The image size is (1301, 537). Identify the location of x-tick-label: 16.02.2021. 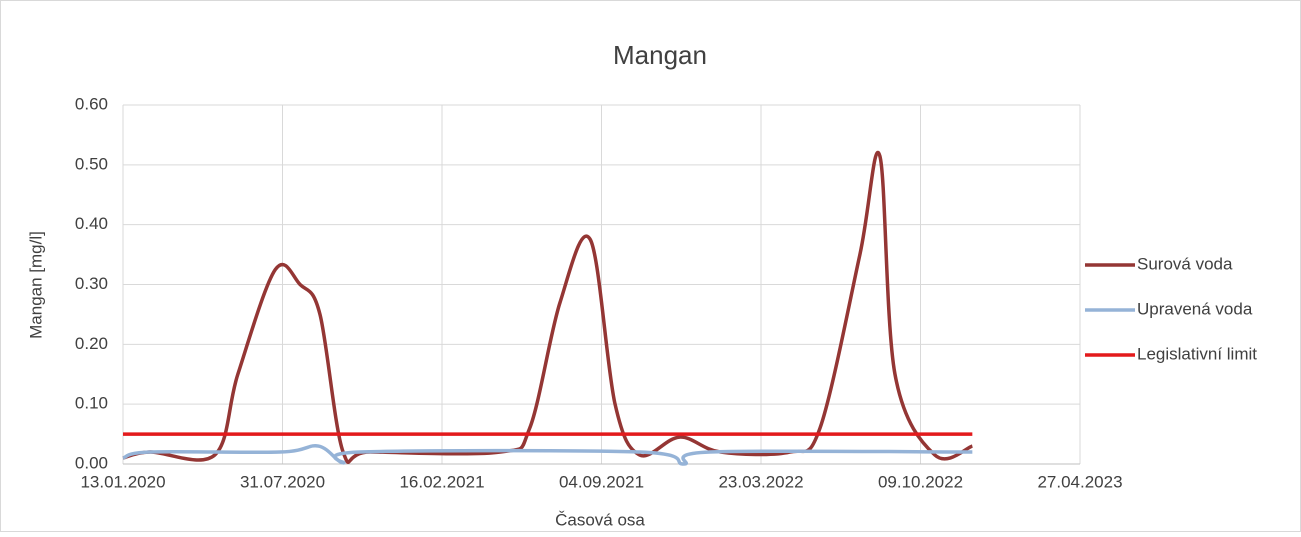
(441, 481).